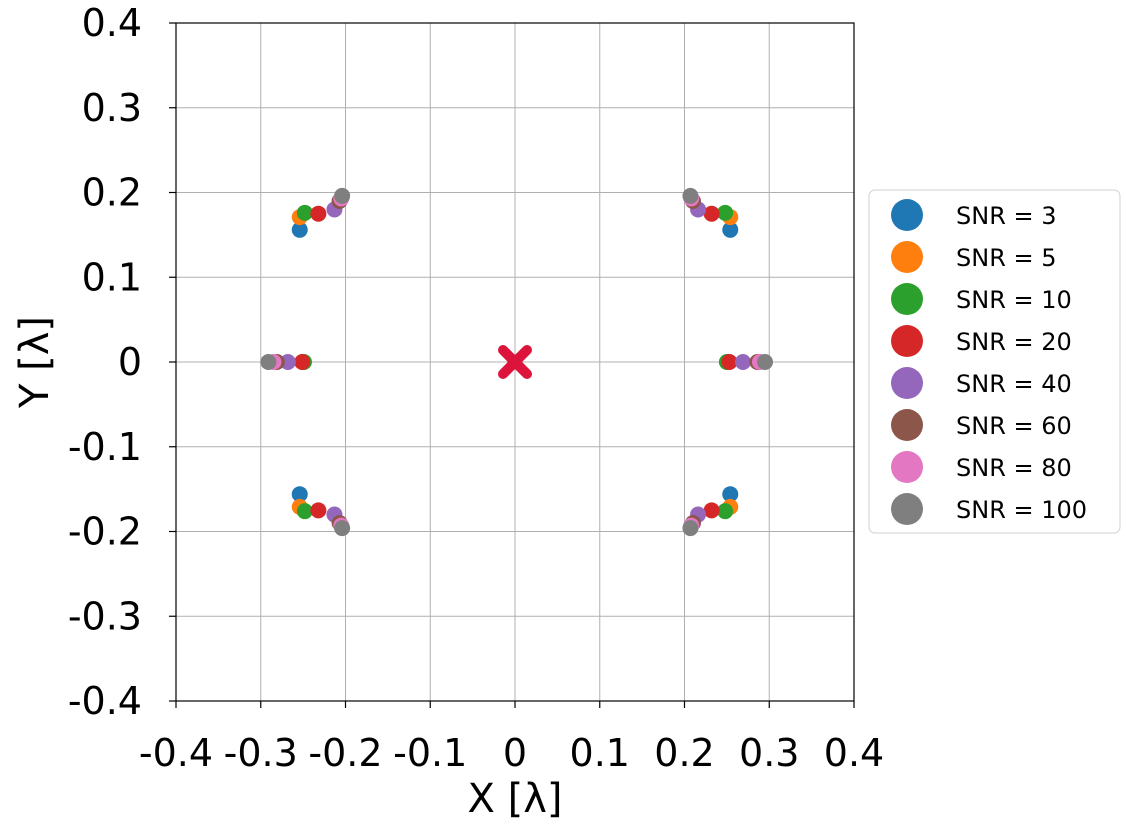 This screenshot has width=1126, height=840. Describe the element at coordinates (515, 753) in the screenshot. I see `x-tick-label: 0` at that location.